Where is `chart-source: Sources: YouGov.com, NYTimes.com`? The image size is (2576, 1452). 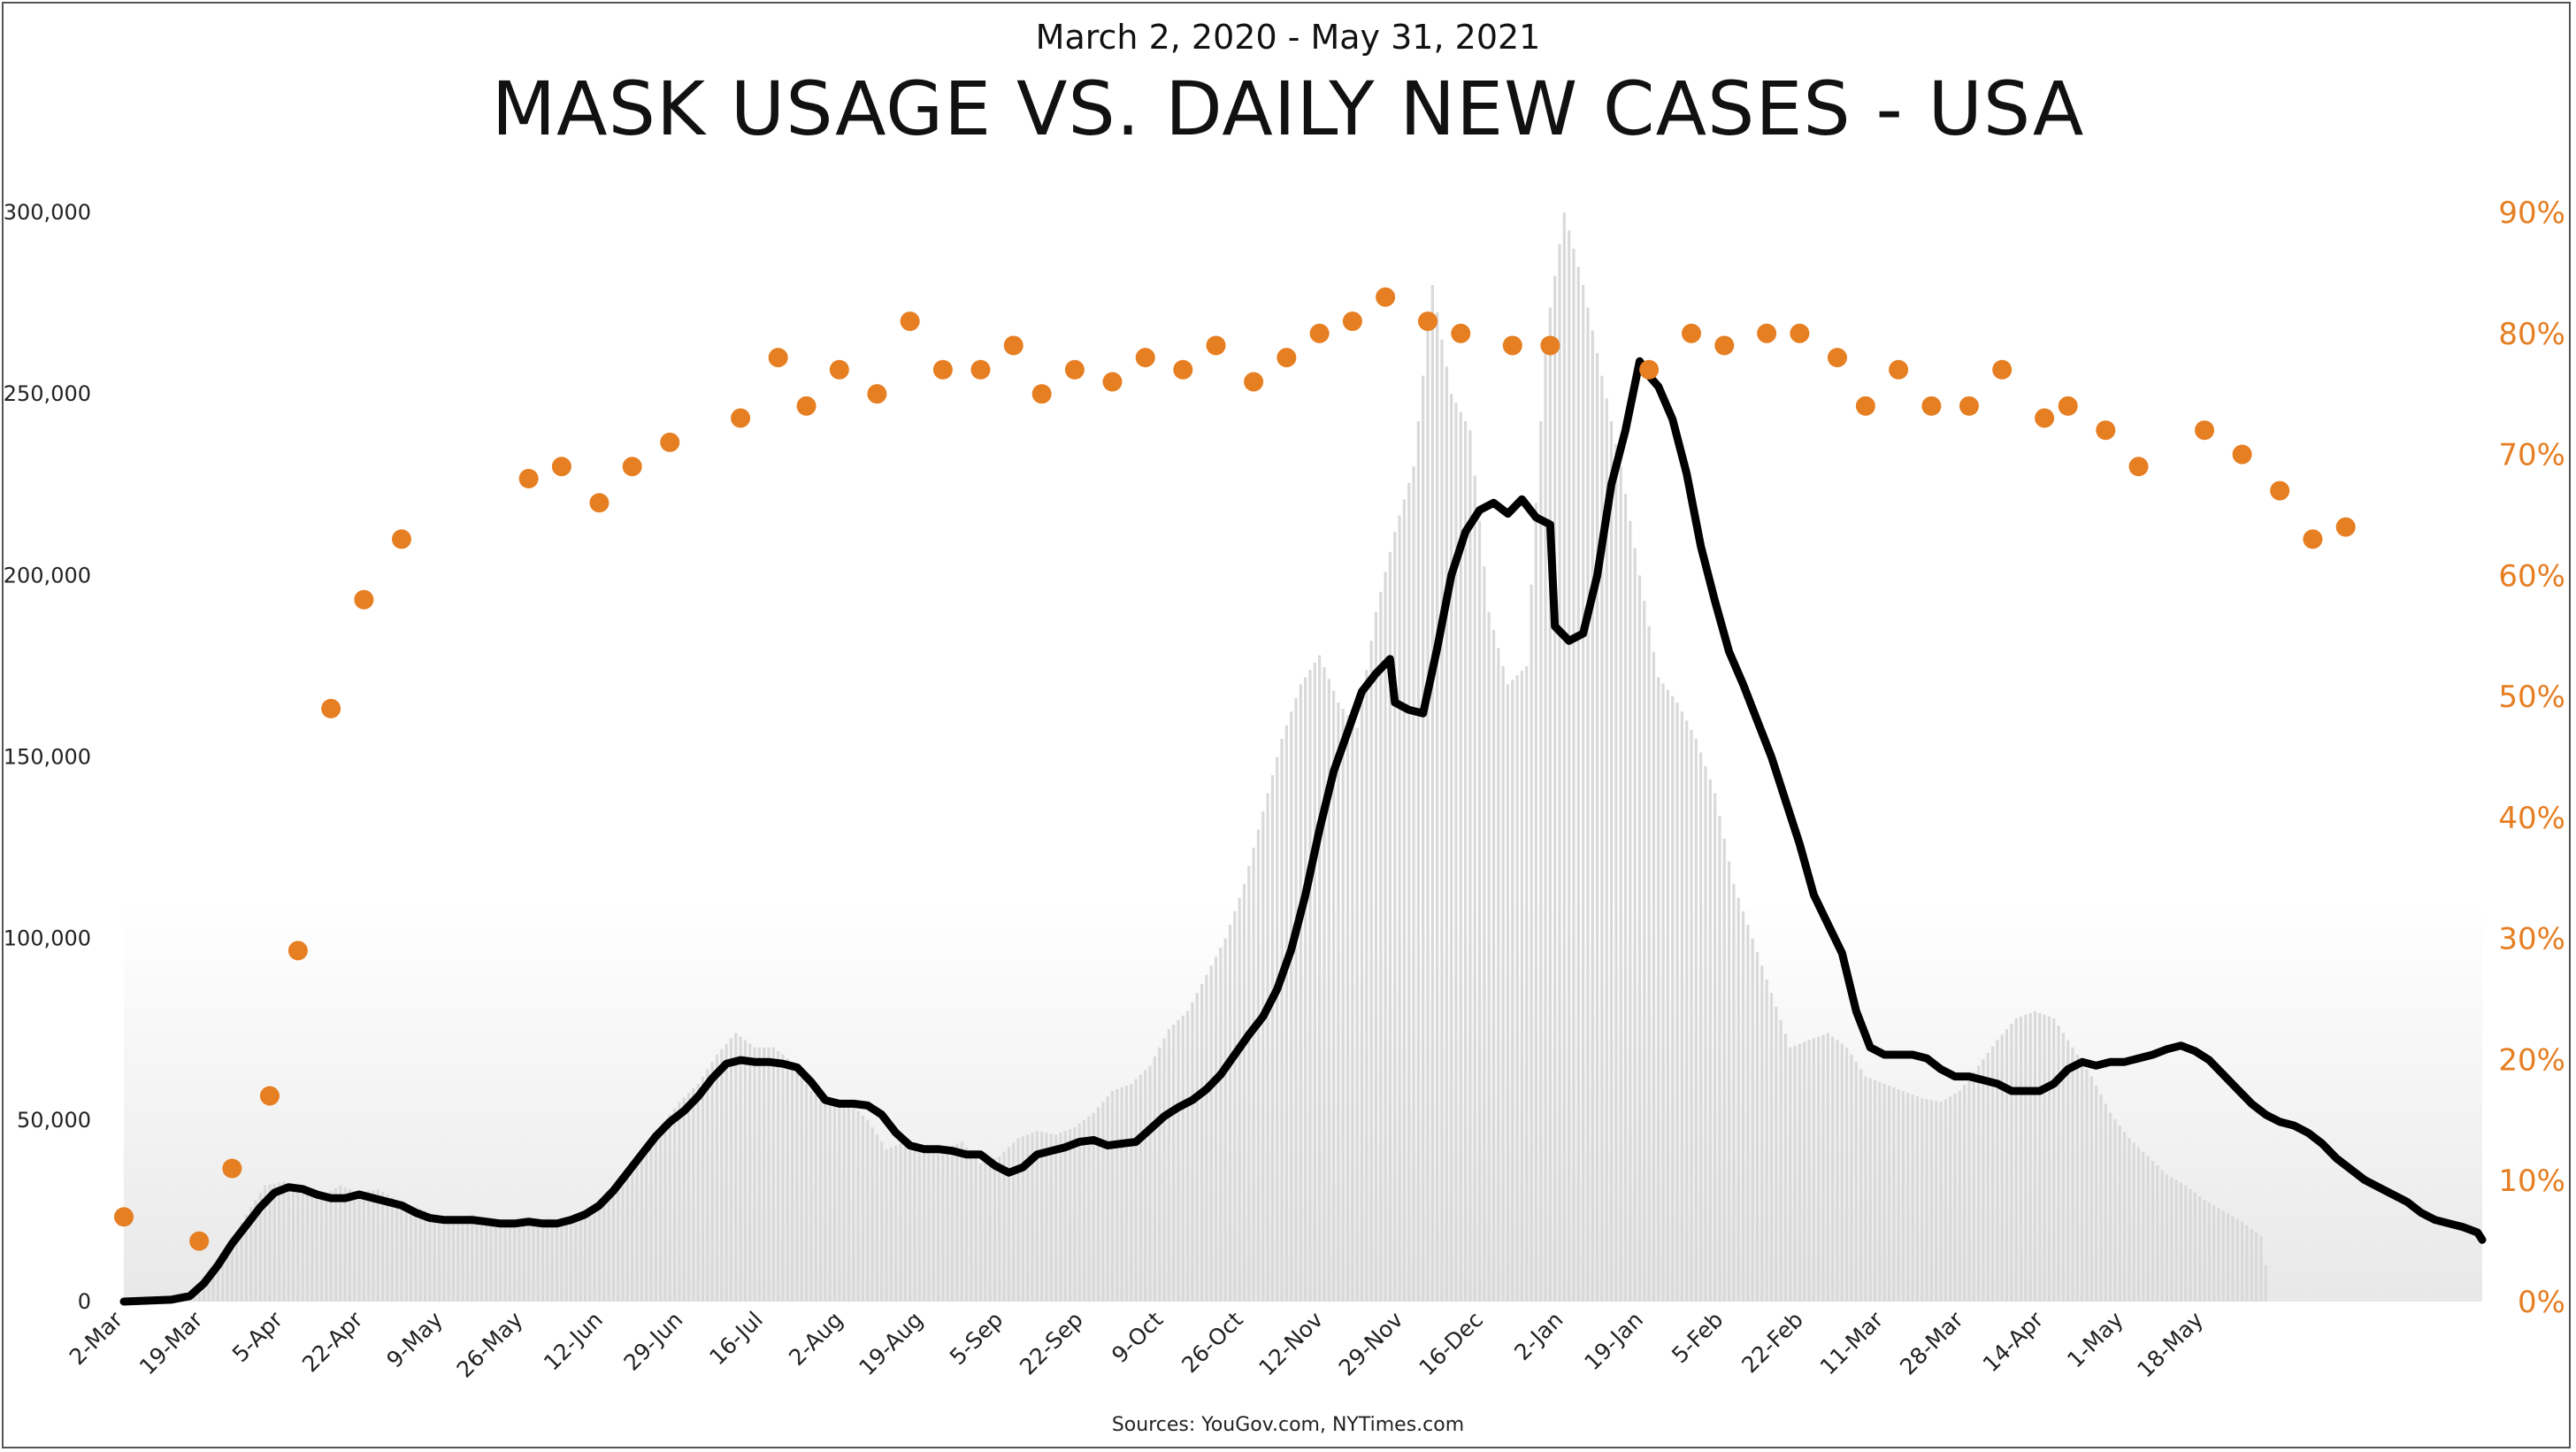
chart-source: Sources: YouGov.com, NYTimes.com is located at coordinates (1288, 1425).